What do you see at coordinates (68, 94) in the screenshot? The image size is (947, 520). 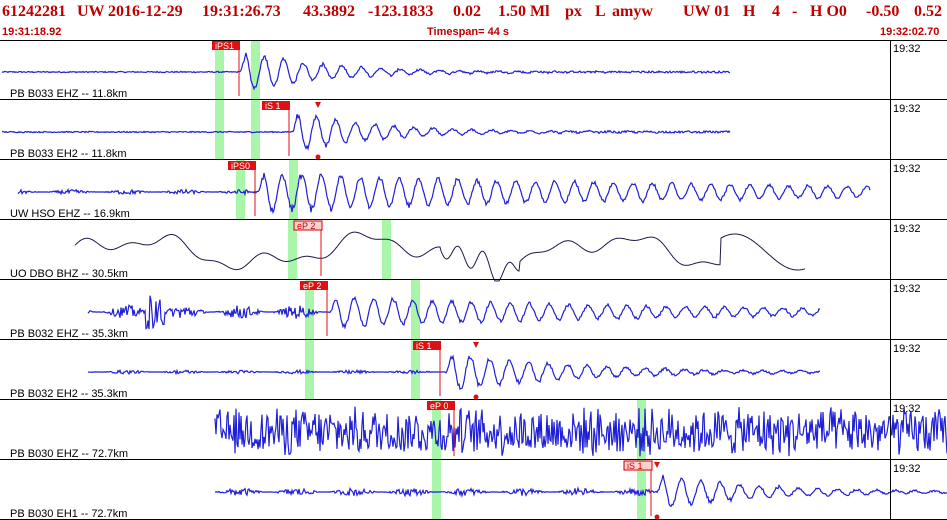 I see `station-label: PB B033 EHZ -- 11.8km` at bounding box center [68, 94].